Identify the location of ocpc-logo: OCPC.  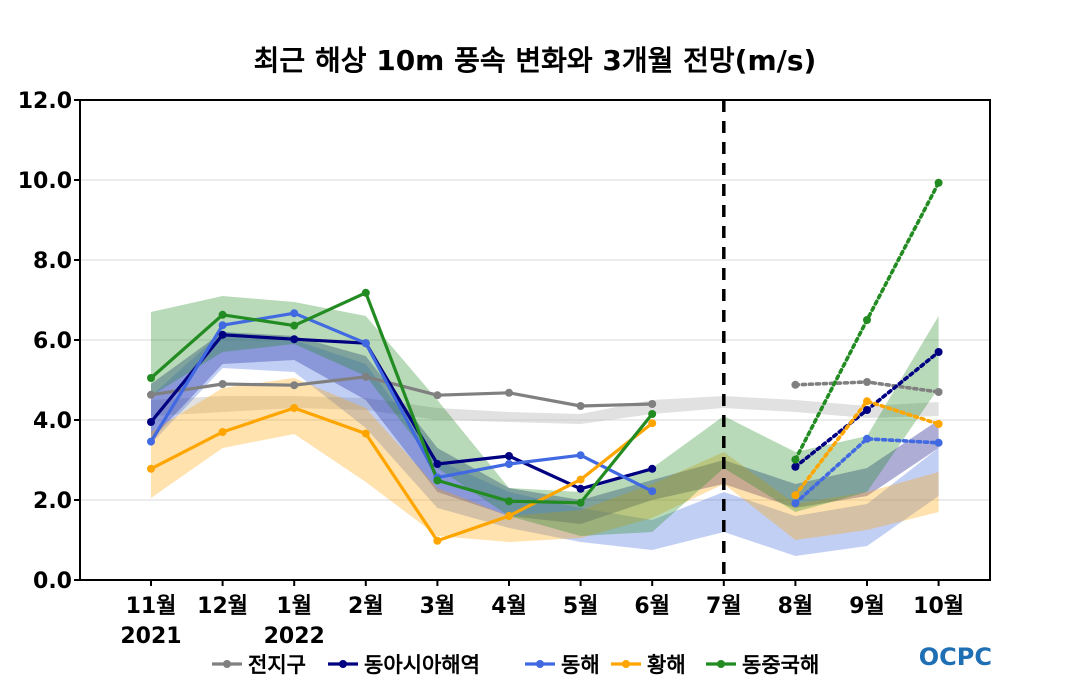
(955, 657).